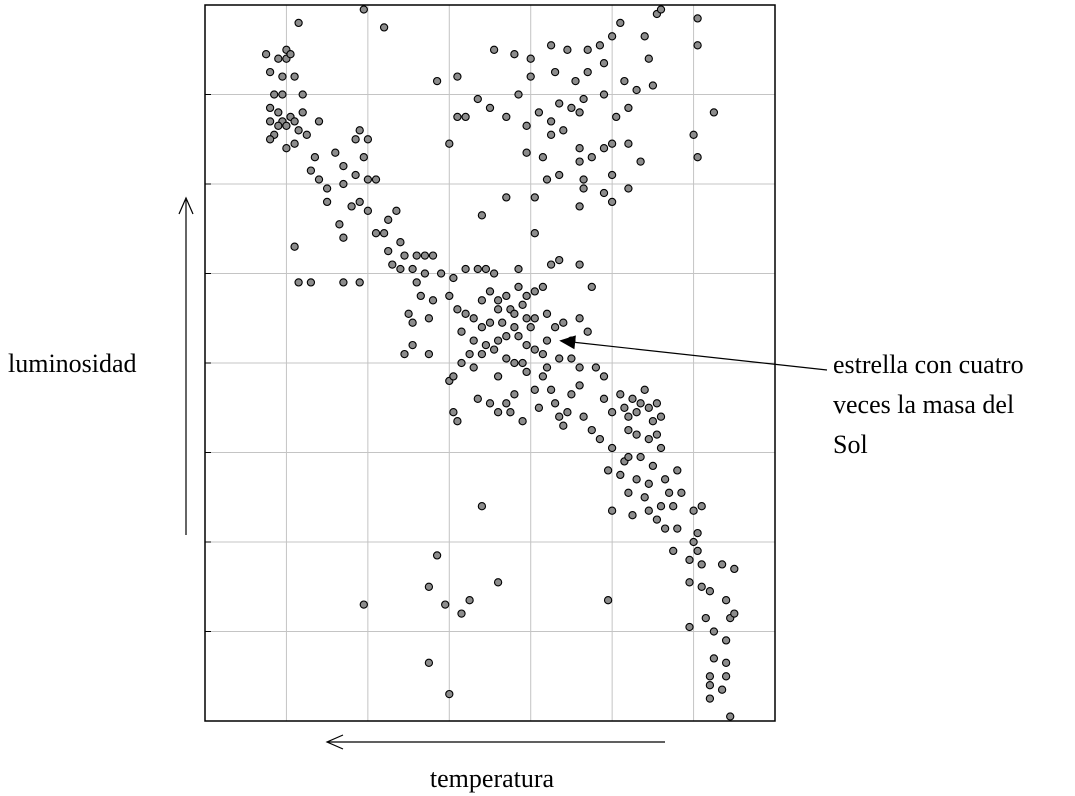  I want to click on annotation-pointer, so click(701, 356).